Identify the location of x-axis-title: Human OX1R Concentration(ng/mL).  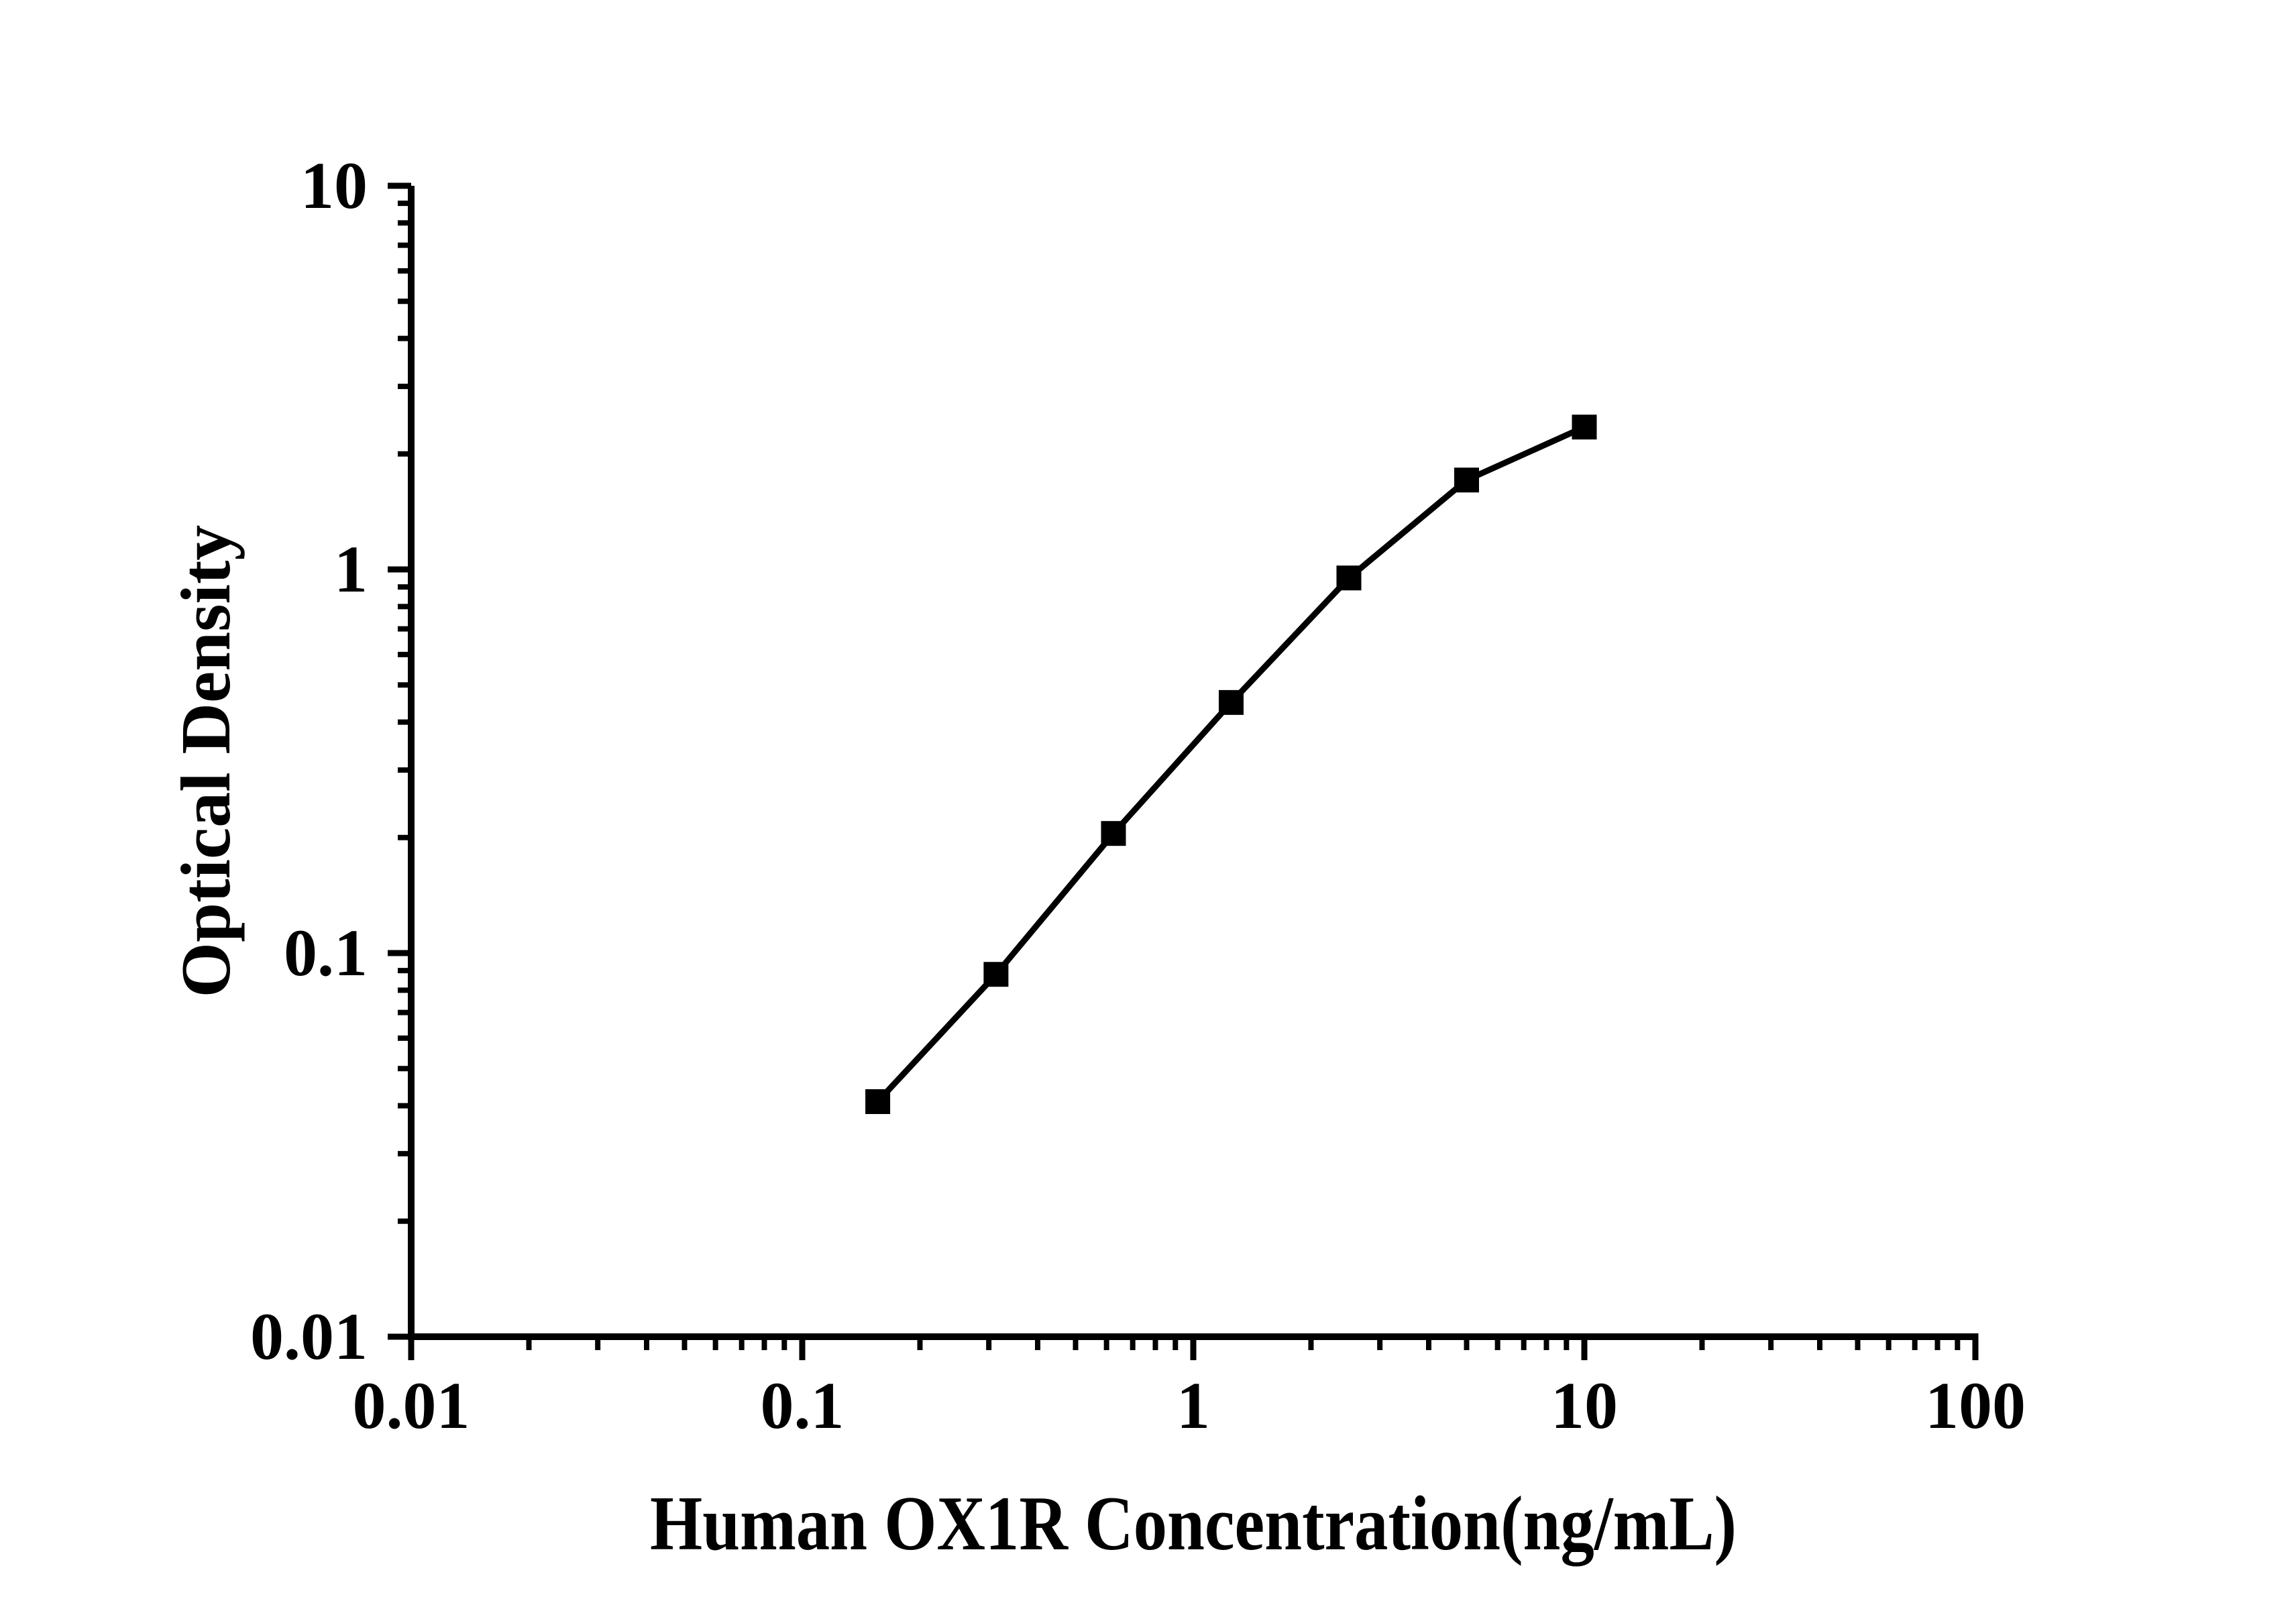
(1193, 1523).